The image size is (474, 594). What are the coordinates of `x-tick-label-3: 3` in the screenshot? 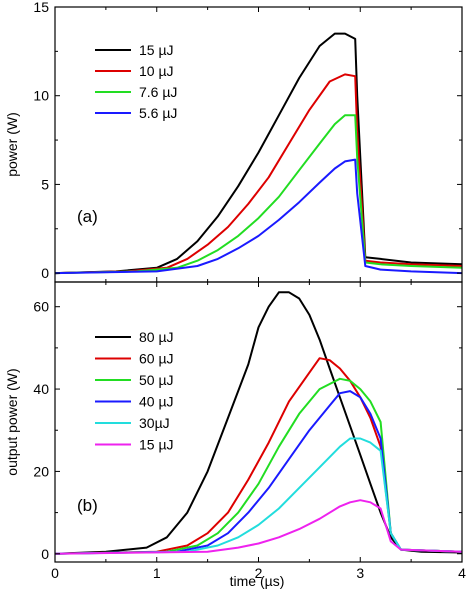 It's located at (360, 573).